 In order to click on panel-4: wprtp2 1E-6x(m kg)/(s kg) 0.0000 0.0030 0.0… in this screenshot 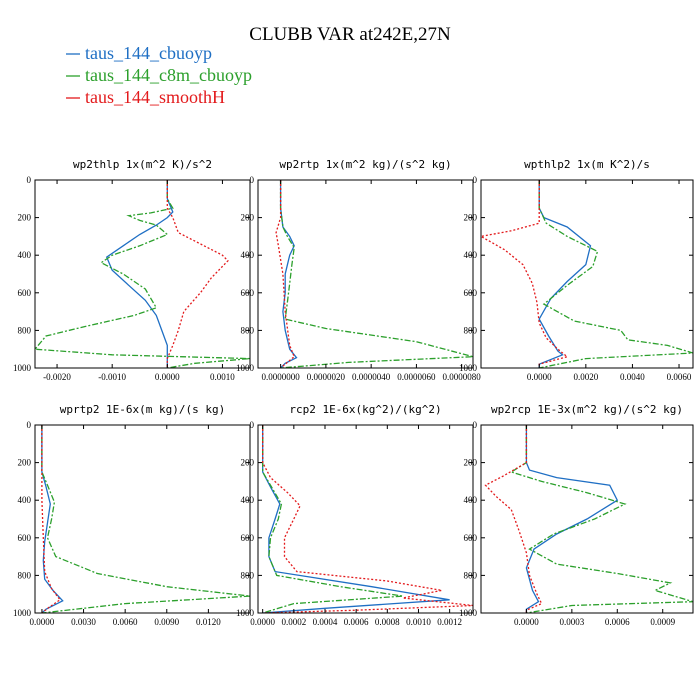, I will do `click(132, 515)`.